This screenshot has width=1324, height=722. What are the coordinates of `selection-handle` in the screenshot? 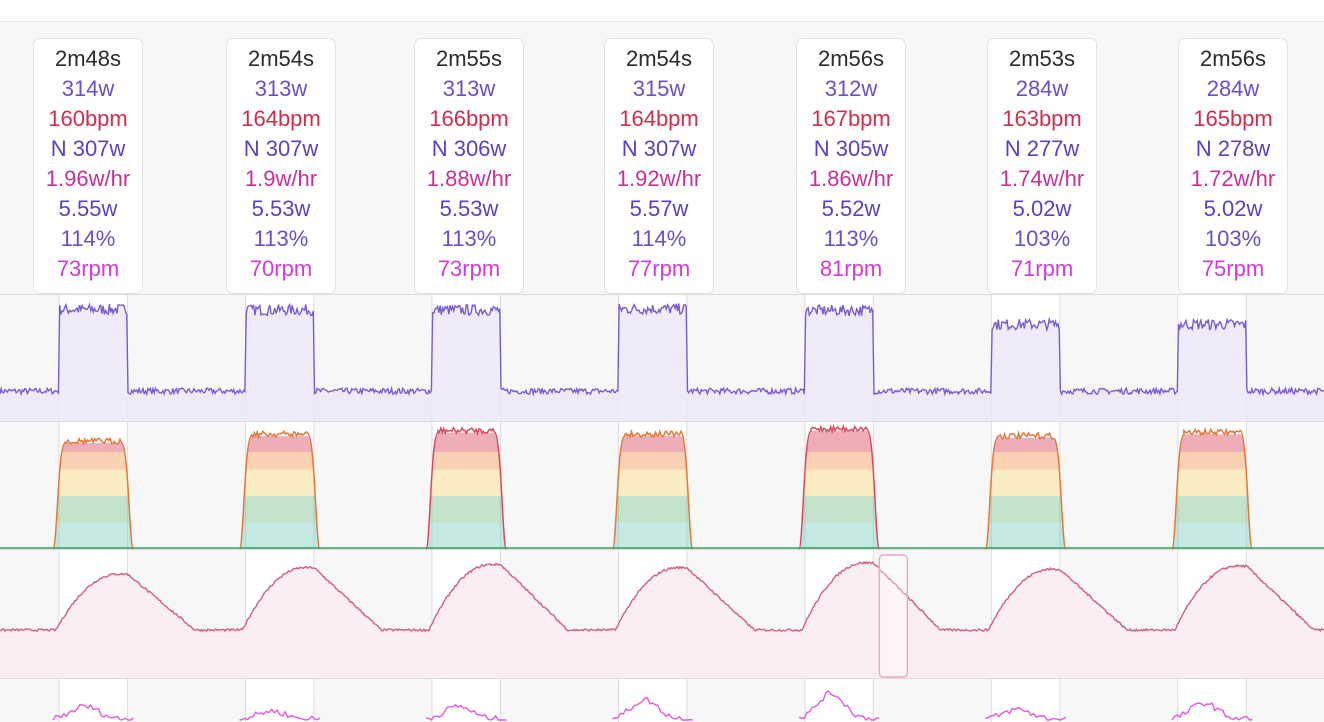 It's located at (893, 616).